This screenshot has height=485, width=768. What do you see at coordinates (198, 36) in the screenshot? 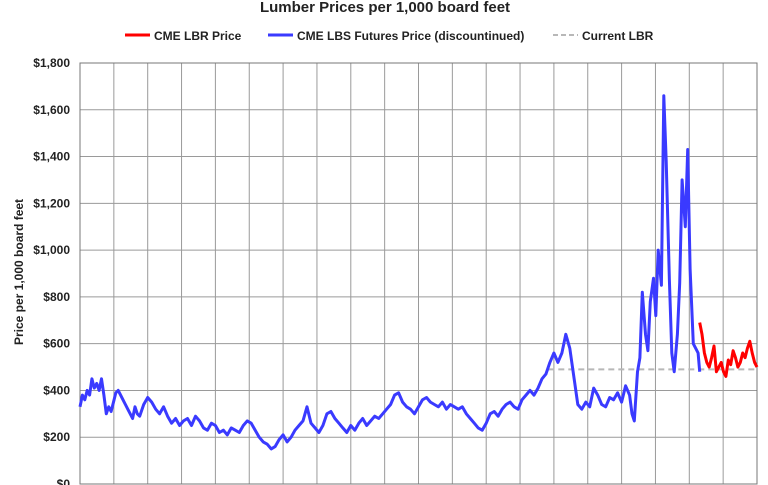
I see `legend-label-cme-lbr-price: CME LBR Price` at bounding box center [198, 36].